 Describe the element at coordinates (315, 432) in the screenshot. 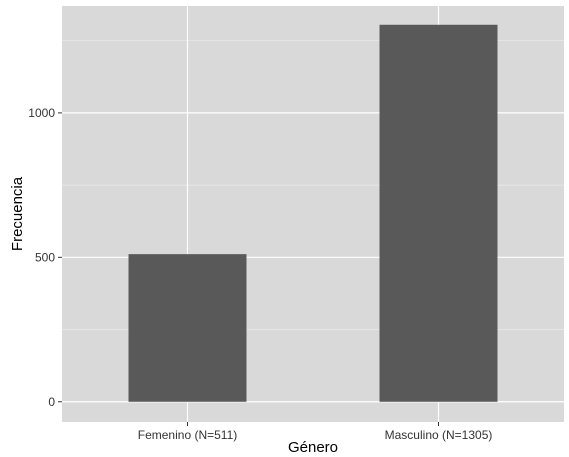

I see `x-axis: Femenino (N=511) Masculino (N=1305)` at that location.